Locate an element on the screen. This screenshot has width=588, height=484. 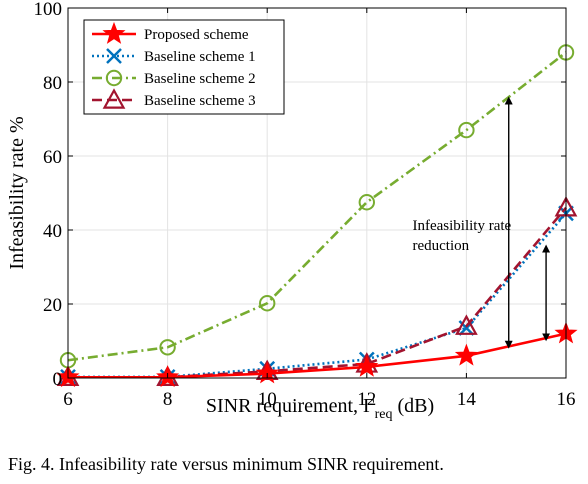
annotation-arrows is located at coordinates (527, 222).